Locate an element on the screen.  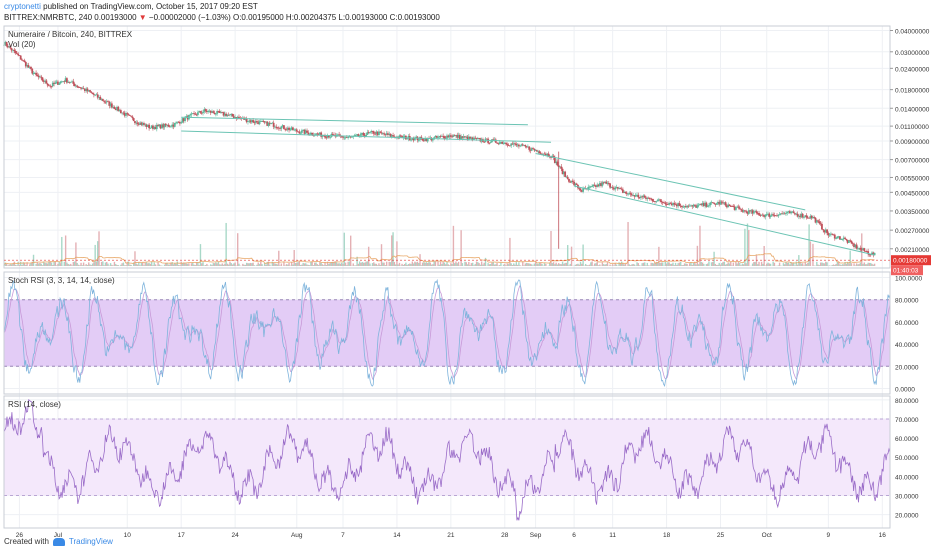
created-with-label: Created with is located at coordinates (26, 541).